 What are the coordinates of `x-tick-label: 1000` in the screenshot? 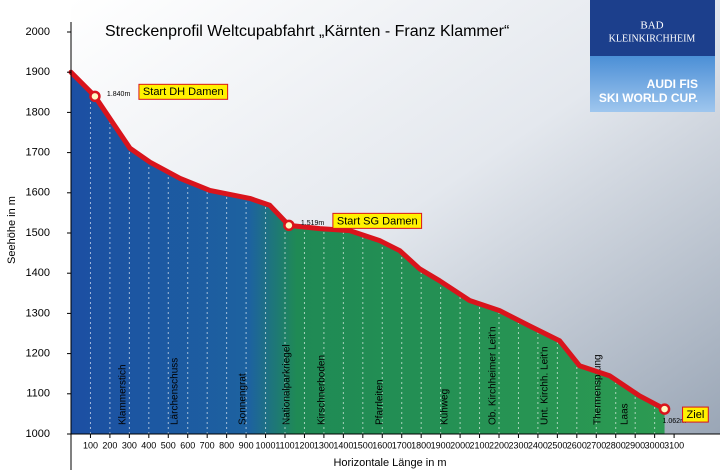 It's located at (266, 445).